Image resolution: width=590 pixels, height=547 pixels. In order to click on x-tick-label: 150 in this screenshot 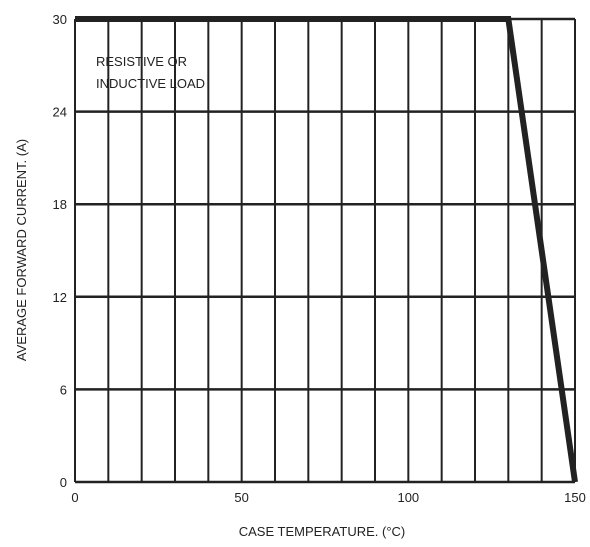, I will do `click(575, 497)`.